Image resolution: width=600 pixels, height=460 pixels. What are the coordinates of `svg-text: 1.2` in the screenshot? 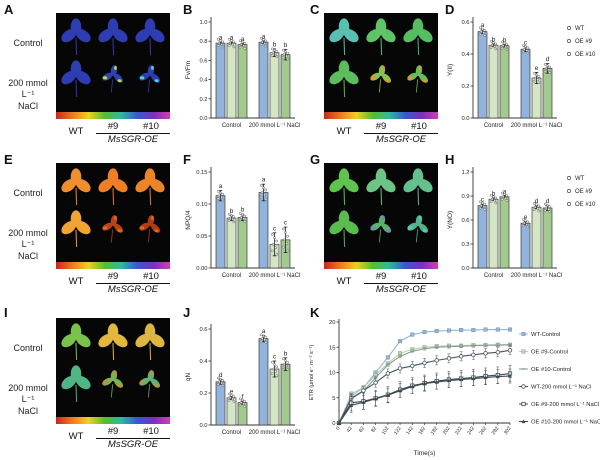 It's located at (465, 173).